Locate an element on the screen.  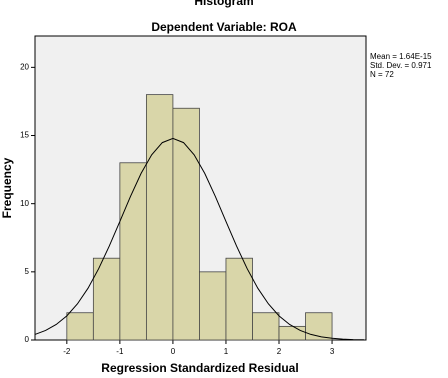
x-axis-label: Regression Standardized Residual is located at coordinates (199, 368).